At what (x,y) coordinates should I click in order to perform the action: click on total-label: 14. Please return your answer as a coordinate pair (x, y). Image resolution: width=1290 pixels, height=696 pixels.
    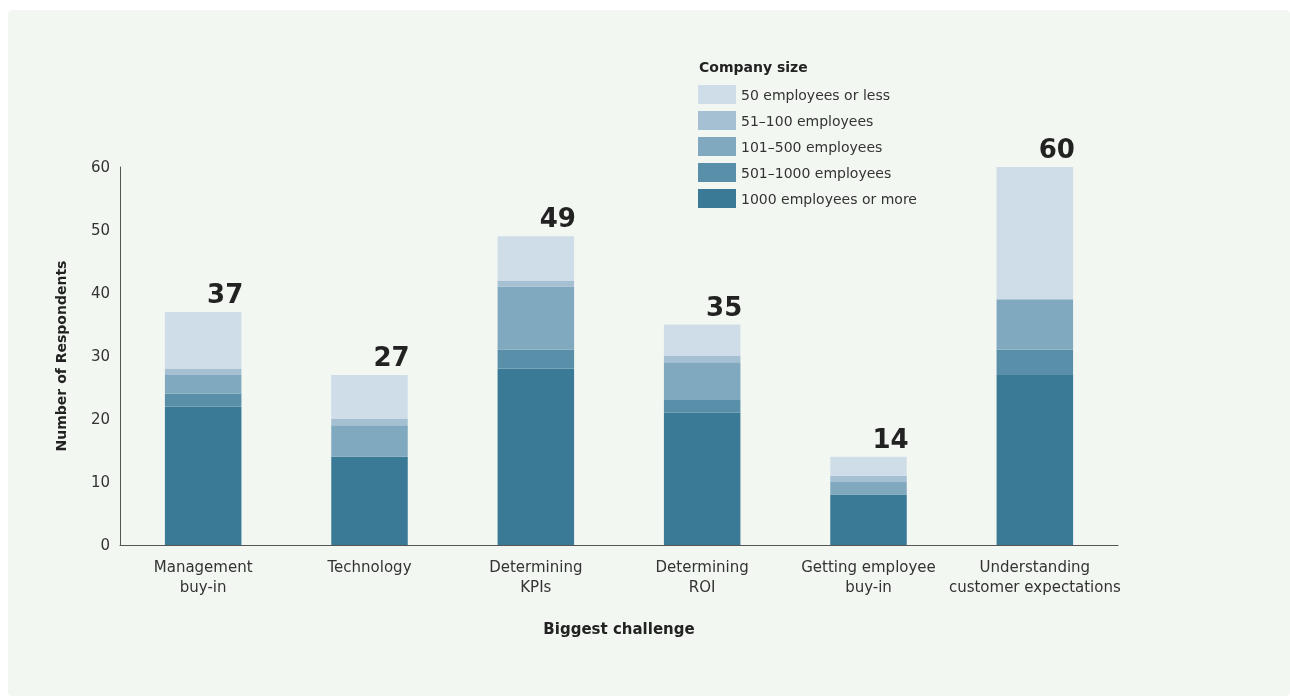
    Looking at the image, I should click on (890, 438).